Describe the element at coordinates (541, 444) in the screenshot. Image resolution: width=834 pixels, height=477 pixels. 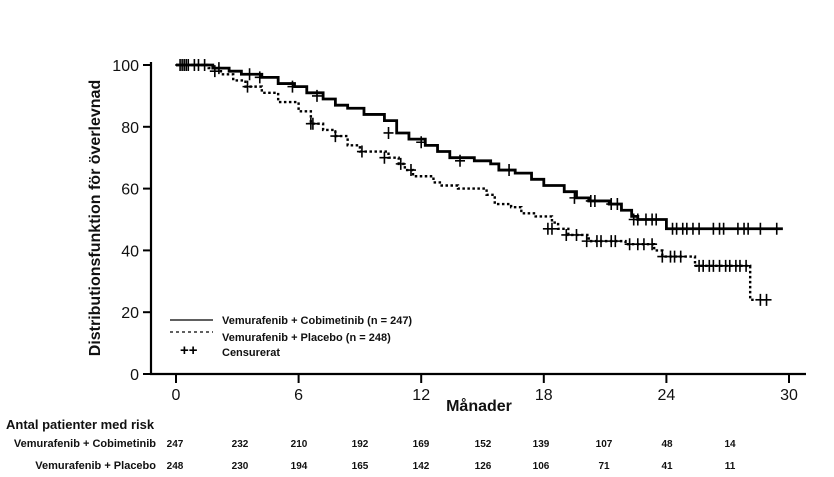
I see `risk-value: 139` at that location.